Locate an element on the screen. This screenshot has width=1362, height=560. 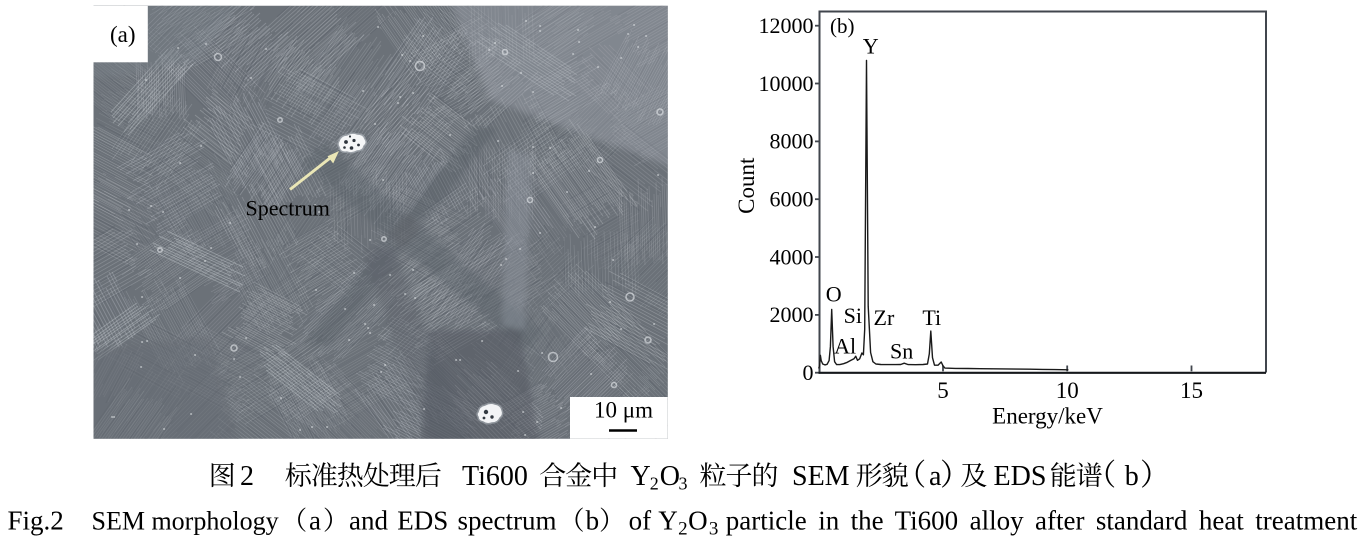
svg-text: Fig.2 is located at coordinates (36, 521).